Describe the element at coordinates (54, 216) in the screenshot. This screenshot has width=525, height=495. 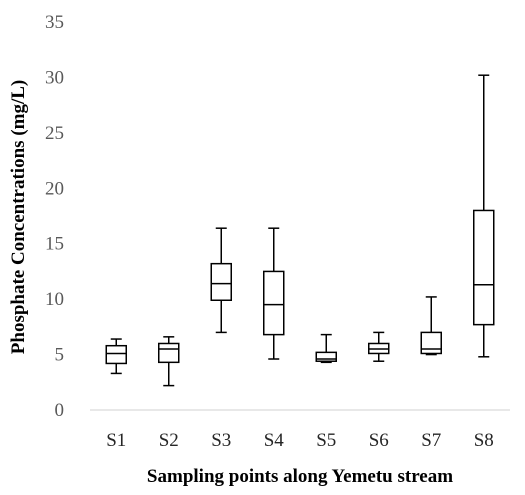
I see `y-axis-ticks: 0 5 10 15 20 25 30 35` at that location.